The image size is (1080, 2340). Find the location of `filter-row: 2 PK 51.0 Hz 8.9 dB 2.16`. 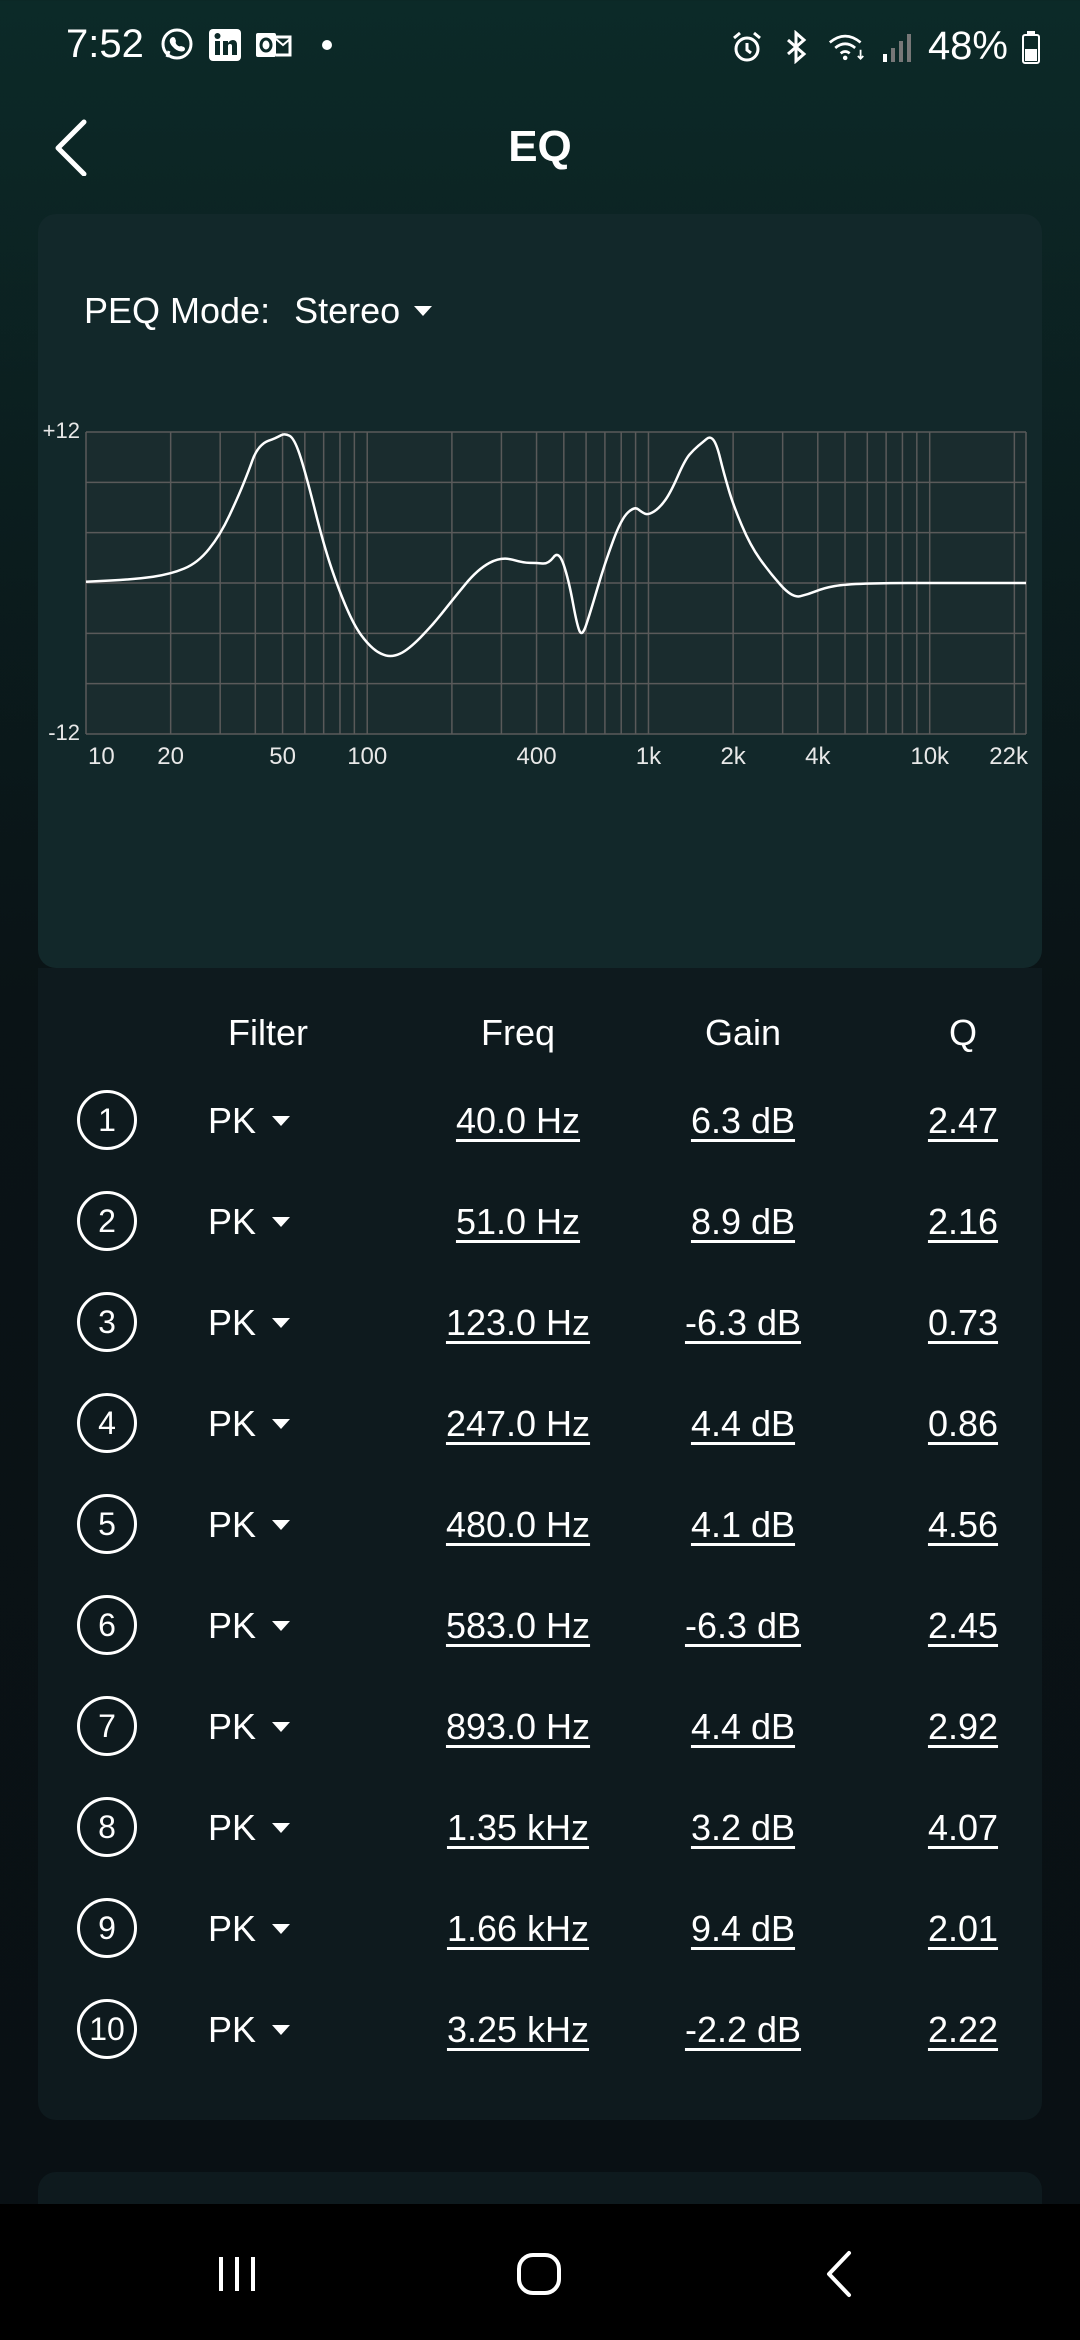

filter-row: 2 PK 51.0 Hz 8.9 dB 2.16 is located at coordinates (540, 1219).